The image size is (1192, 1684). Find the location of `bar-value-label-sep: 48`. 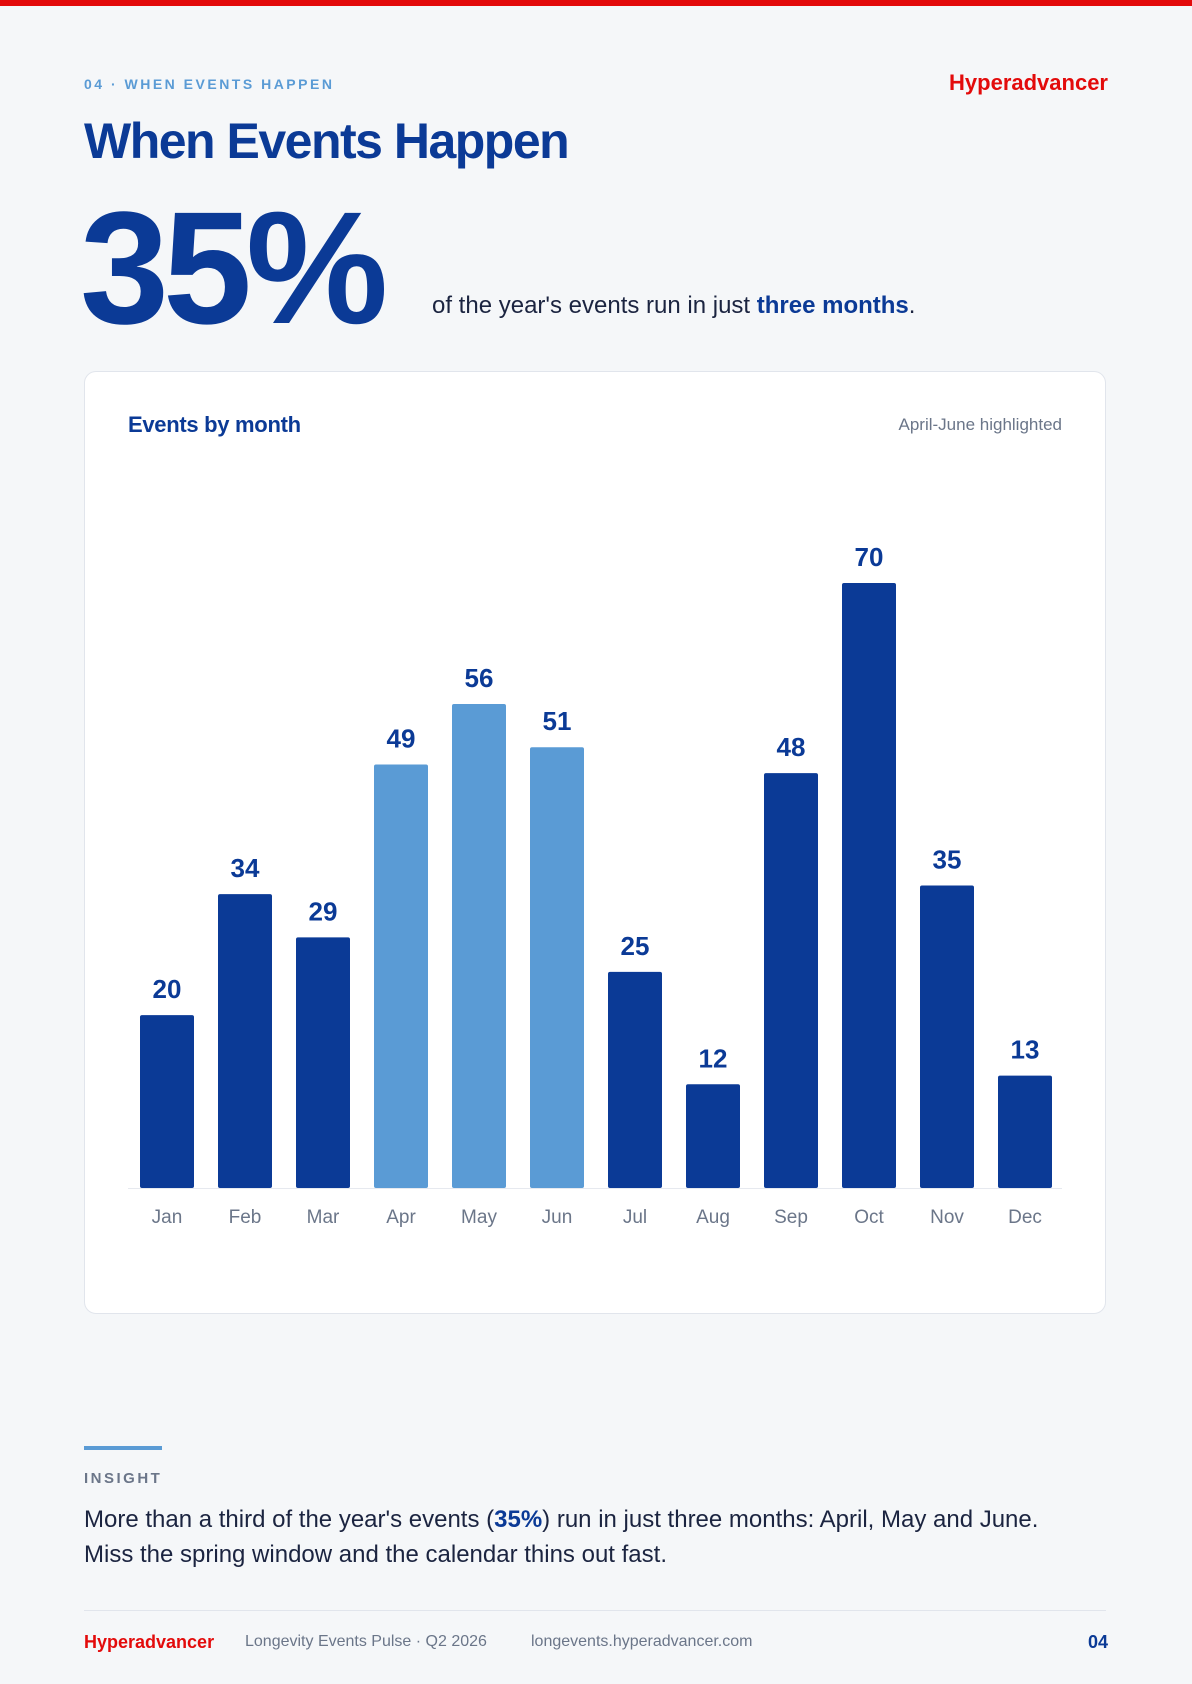

bar-value-label-sep: 48 is located at coordinates (791, 747).